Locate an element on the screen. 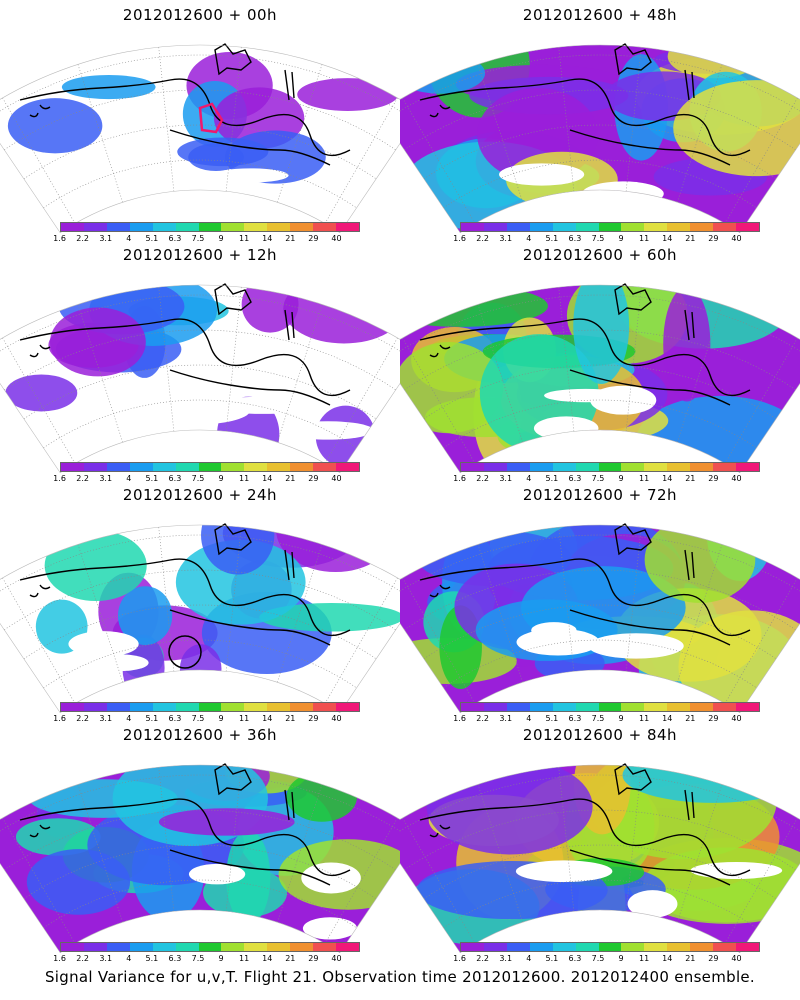  colorbar-tick-label: 4 is located at coordinates (529, 958).